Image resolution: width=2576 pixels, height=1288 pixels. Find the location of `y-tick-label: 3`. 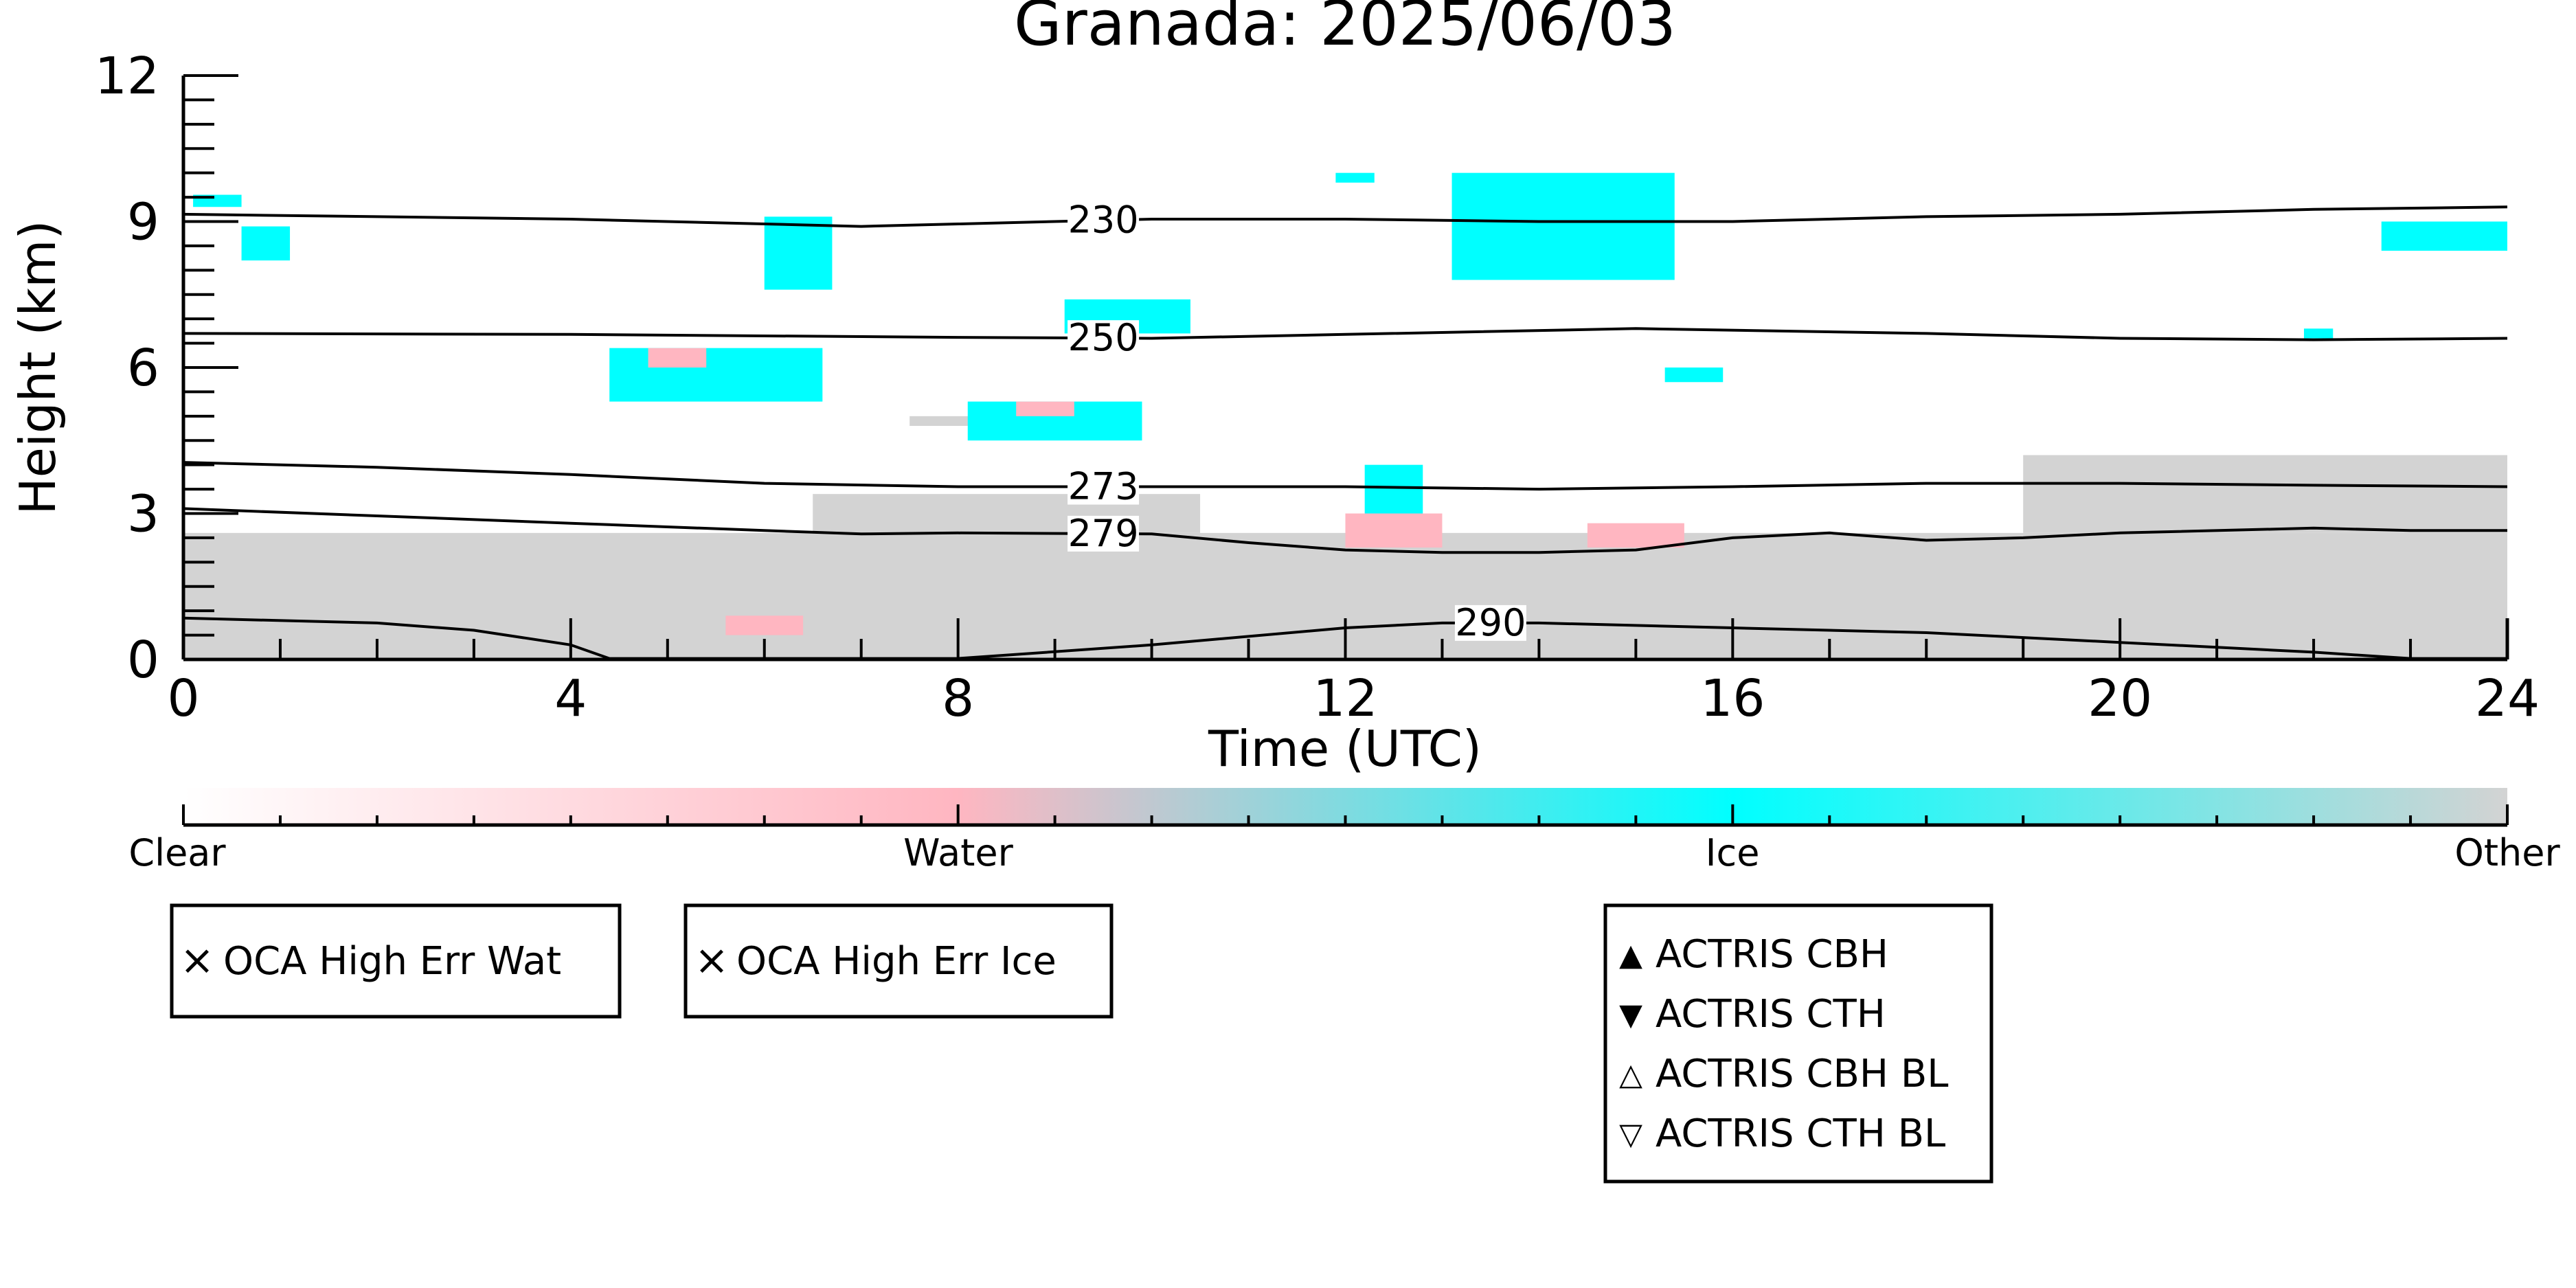

y-tick-label: 3 is located at coordinates (143, 514).